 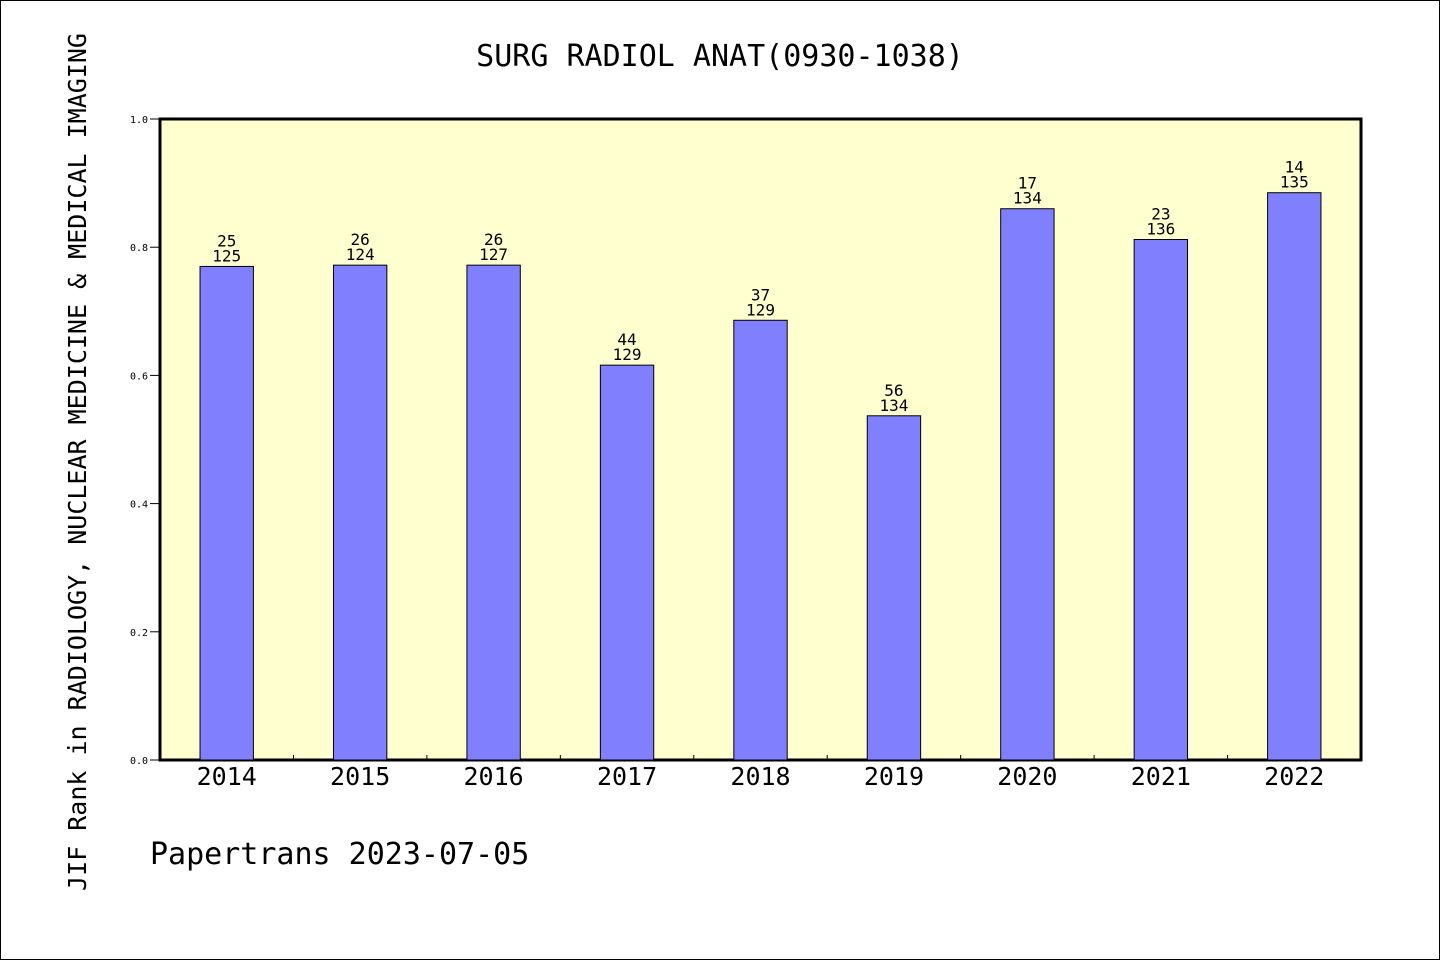 I want to click on bar-rank-label: 17, so click(x=1027, y=183).